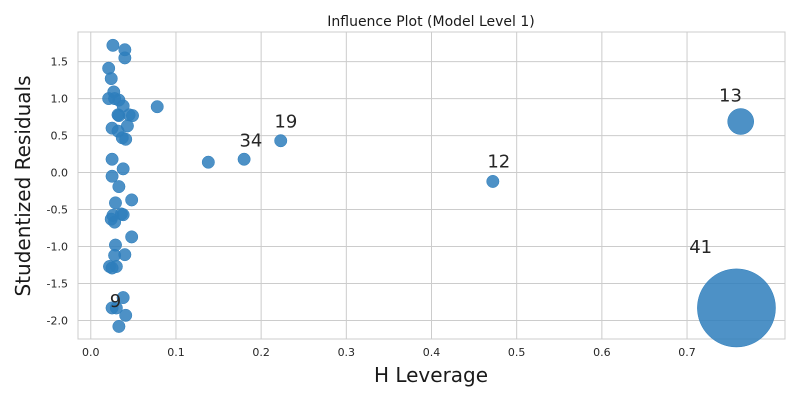 This screenshot has height=400, width=800. I want to click on x-tick-label: 0.2, so click(261, 352).